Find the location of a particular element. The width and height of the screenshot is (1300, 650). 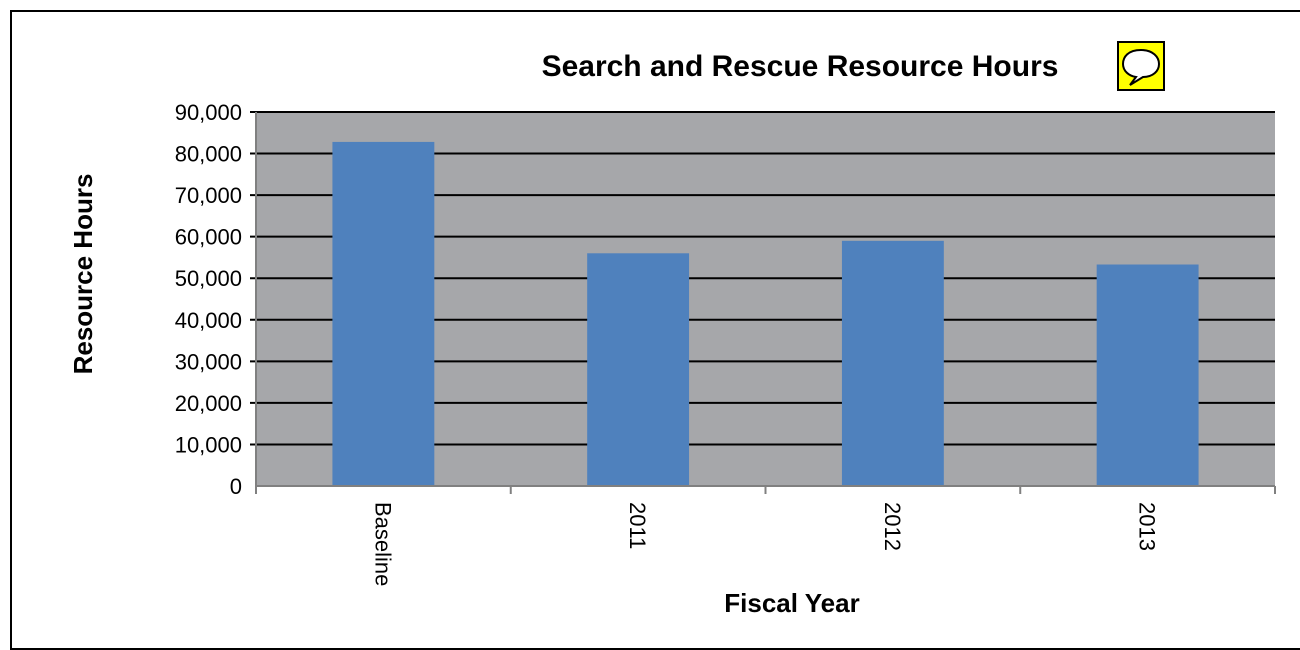

x-tick-label: 2012 is located at coordinates (892, 526).